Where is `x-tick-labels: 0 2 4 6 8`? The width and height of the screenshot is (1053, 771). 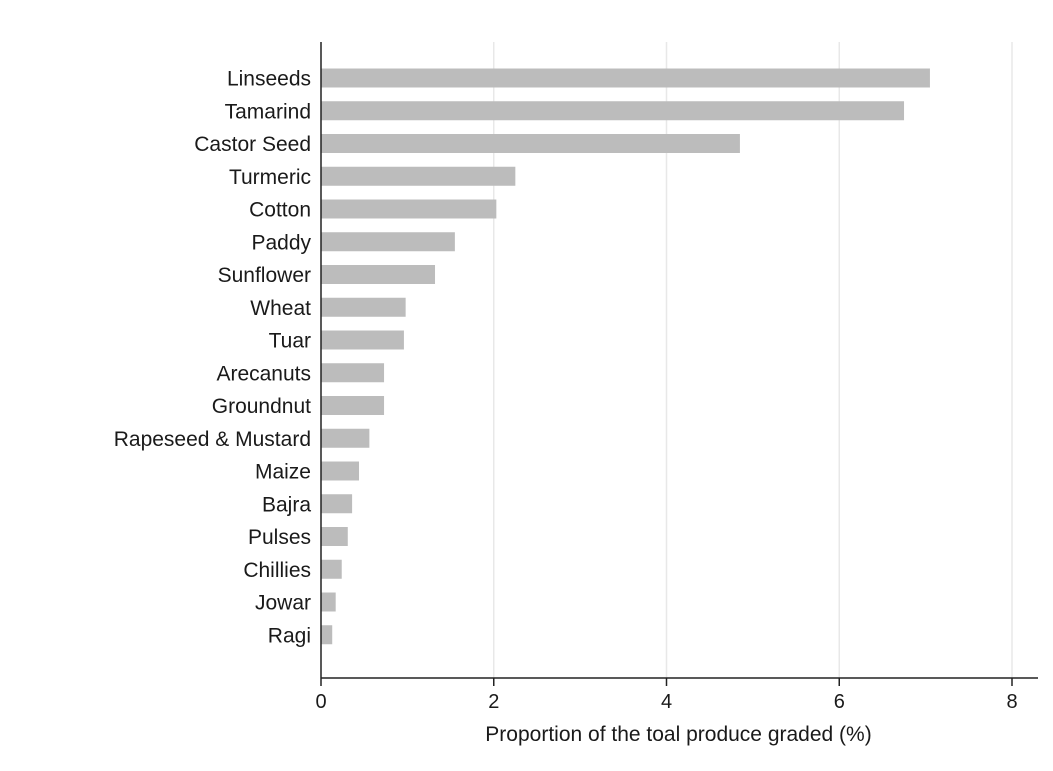 x-tick-labels: 0 2 4 6 8 is located at coordinates (666, 695).